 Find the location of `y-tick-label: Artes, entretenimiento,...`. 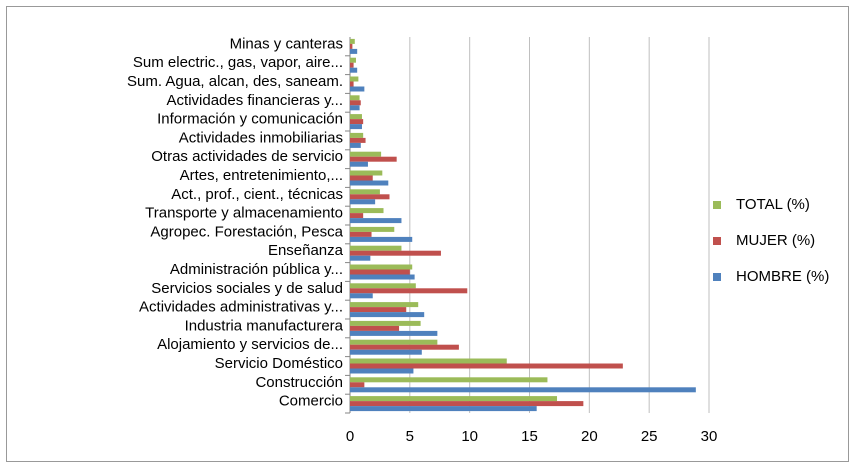

y-tick-label: Artes, entretenimiento,... is located at coordinates (261, 175).